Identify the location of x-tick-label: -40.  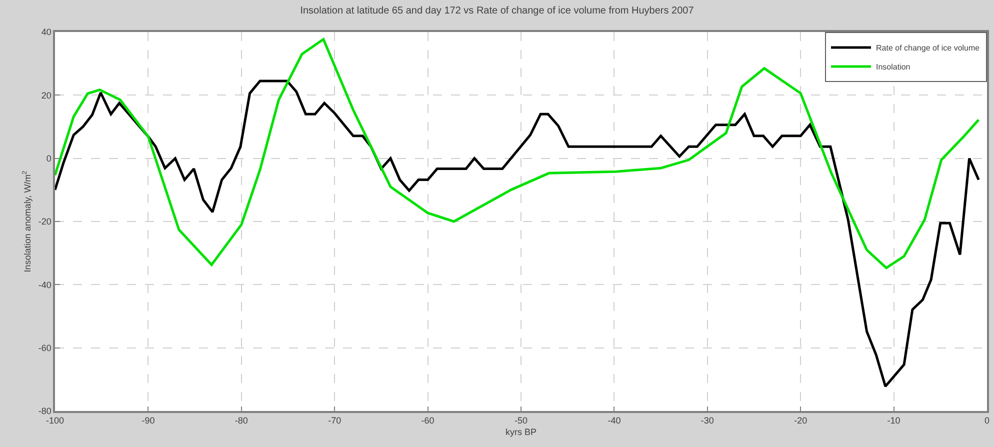
(614, 421).